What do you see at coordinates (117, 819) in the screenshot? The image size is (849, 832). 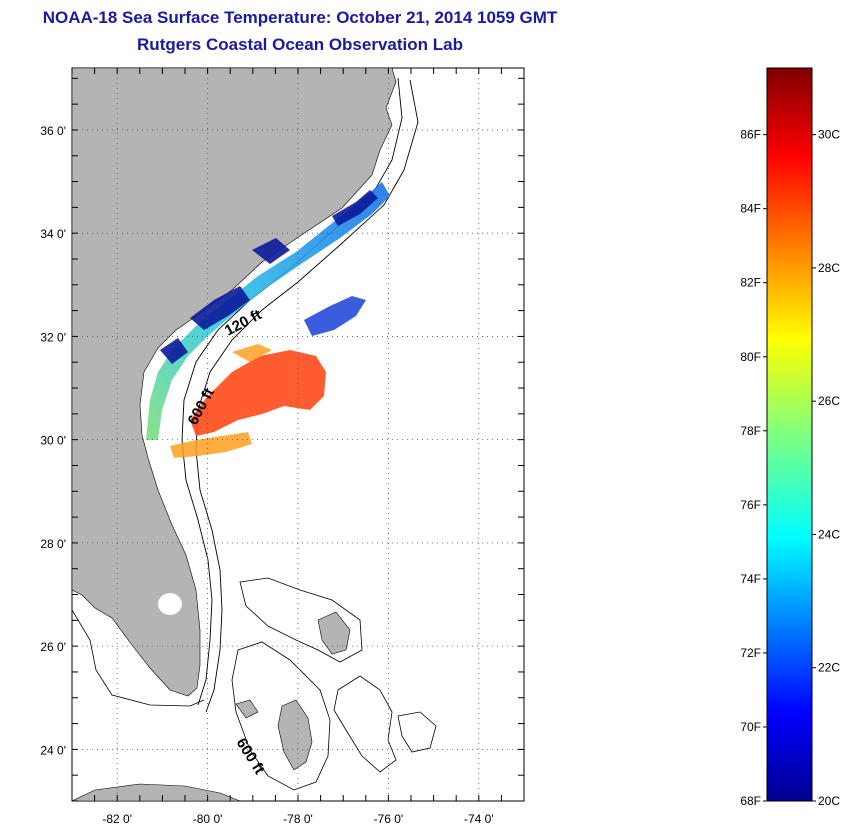 I see `lon-tick-label: -82 0'` at bounding box center [117, 819].